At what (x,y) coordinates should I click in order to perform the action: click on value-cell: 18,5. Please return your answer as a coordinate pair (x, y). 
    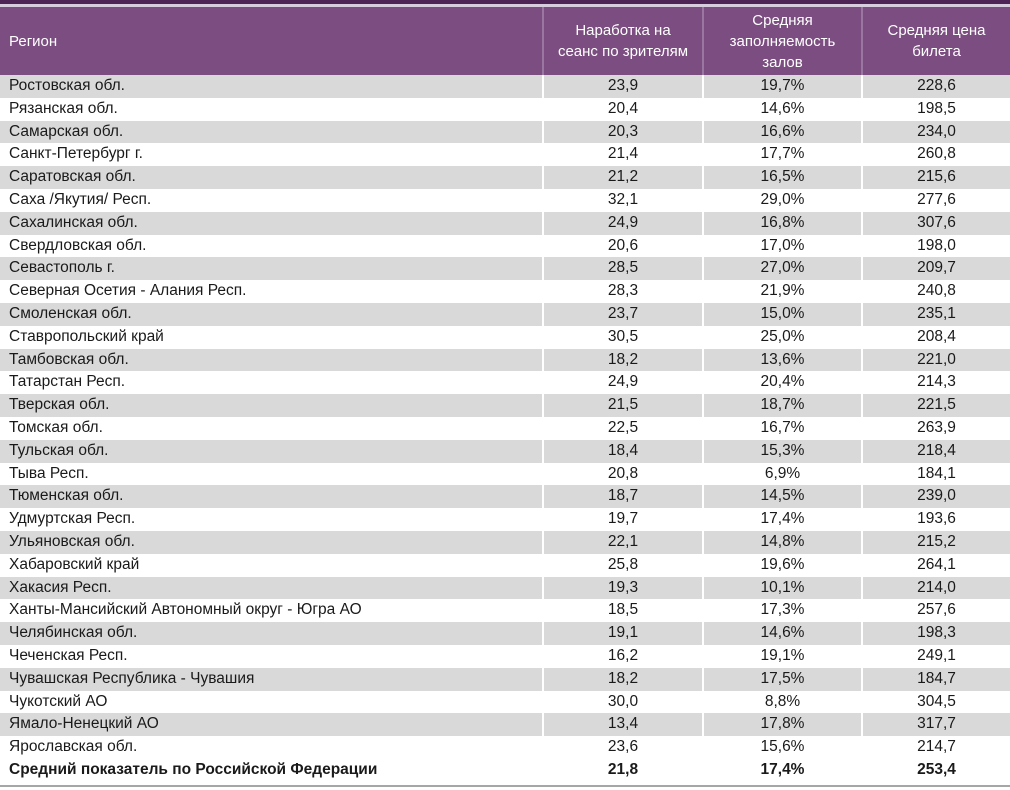
    Looking at the image, I should click on (622, 611).